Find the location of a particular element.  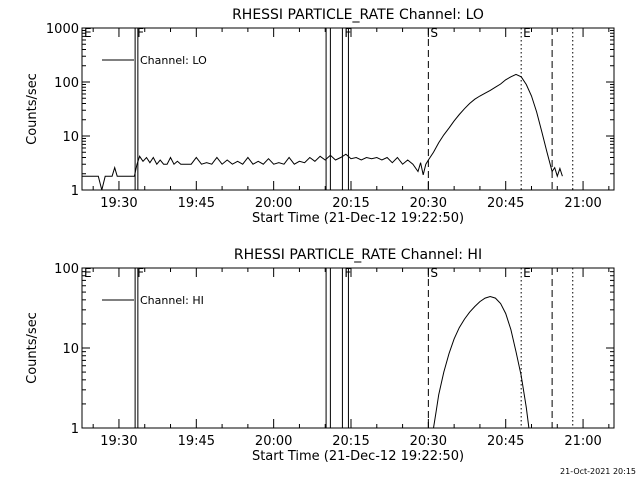

legend-label: Channel: LO is located at coordinates (173, 60).